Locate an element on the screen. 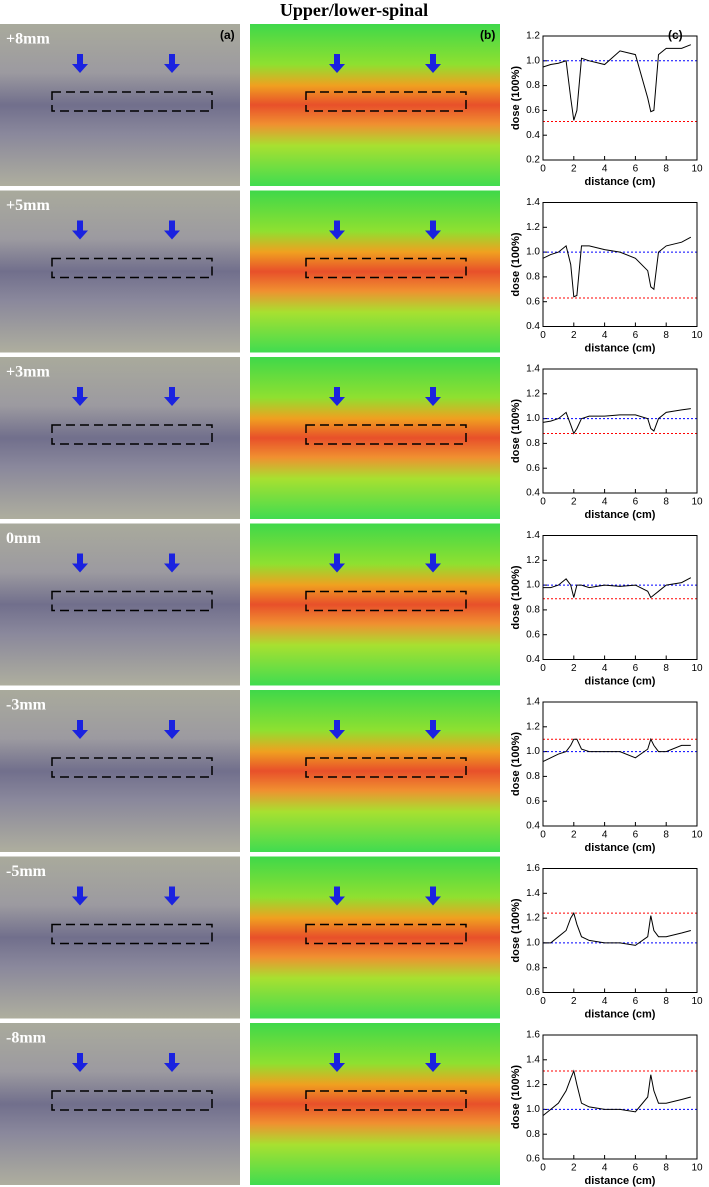  row-label: 0mm is located at coordinates (23, 538).